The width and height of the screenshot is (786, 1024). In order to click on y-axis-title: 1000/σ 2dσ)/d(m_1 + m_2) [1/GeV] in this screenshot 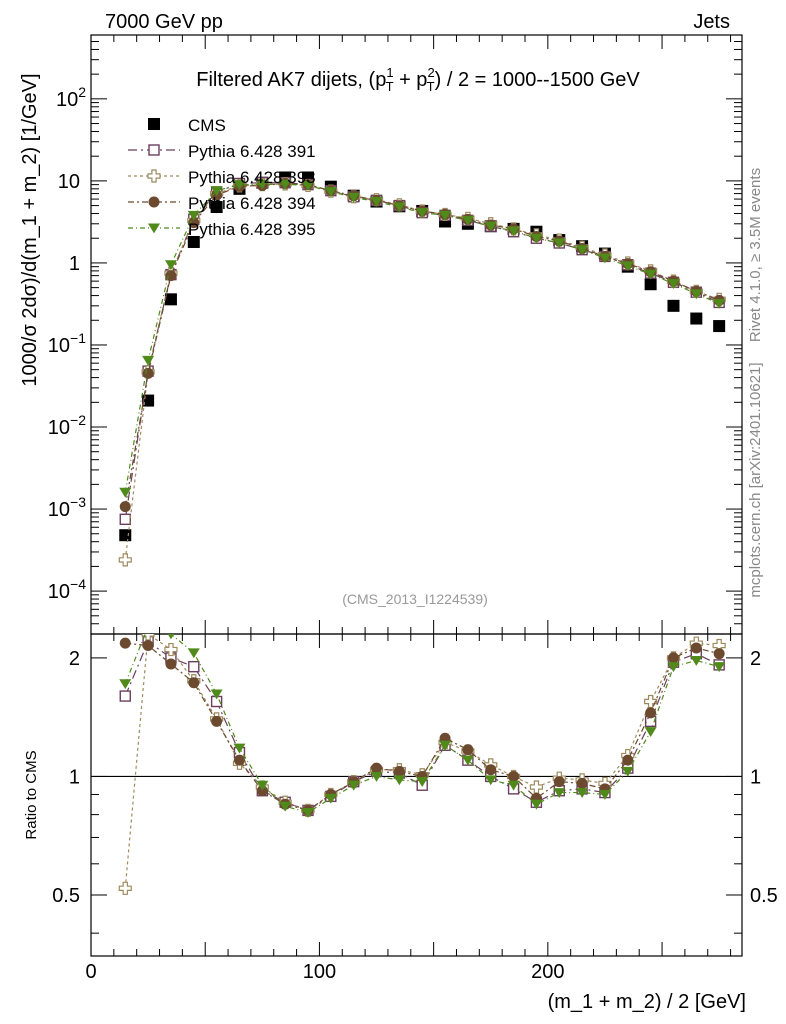, I will do `click(30, 229)`.